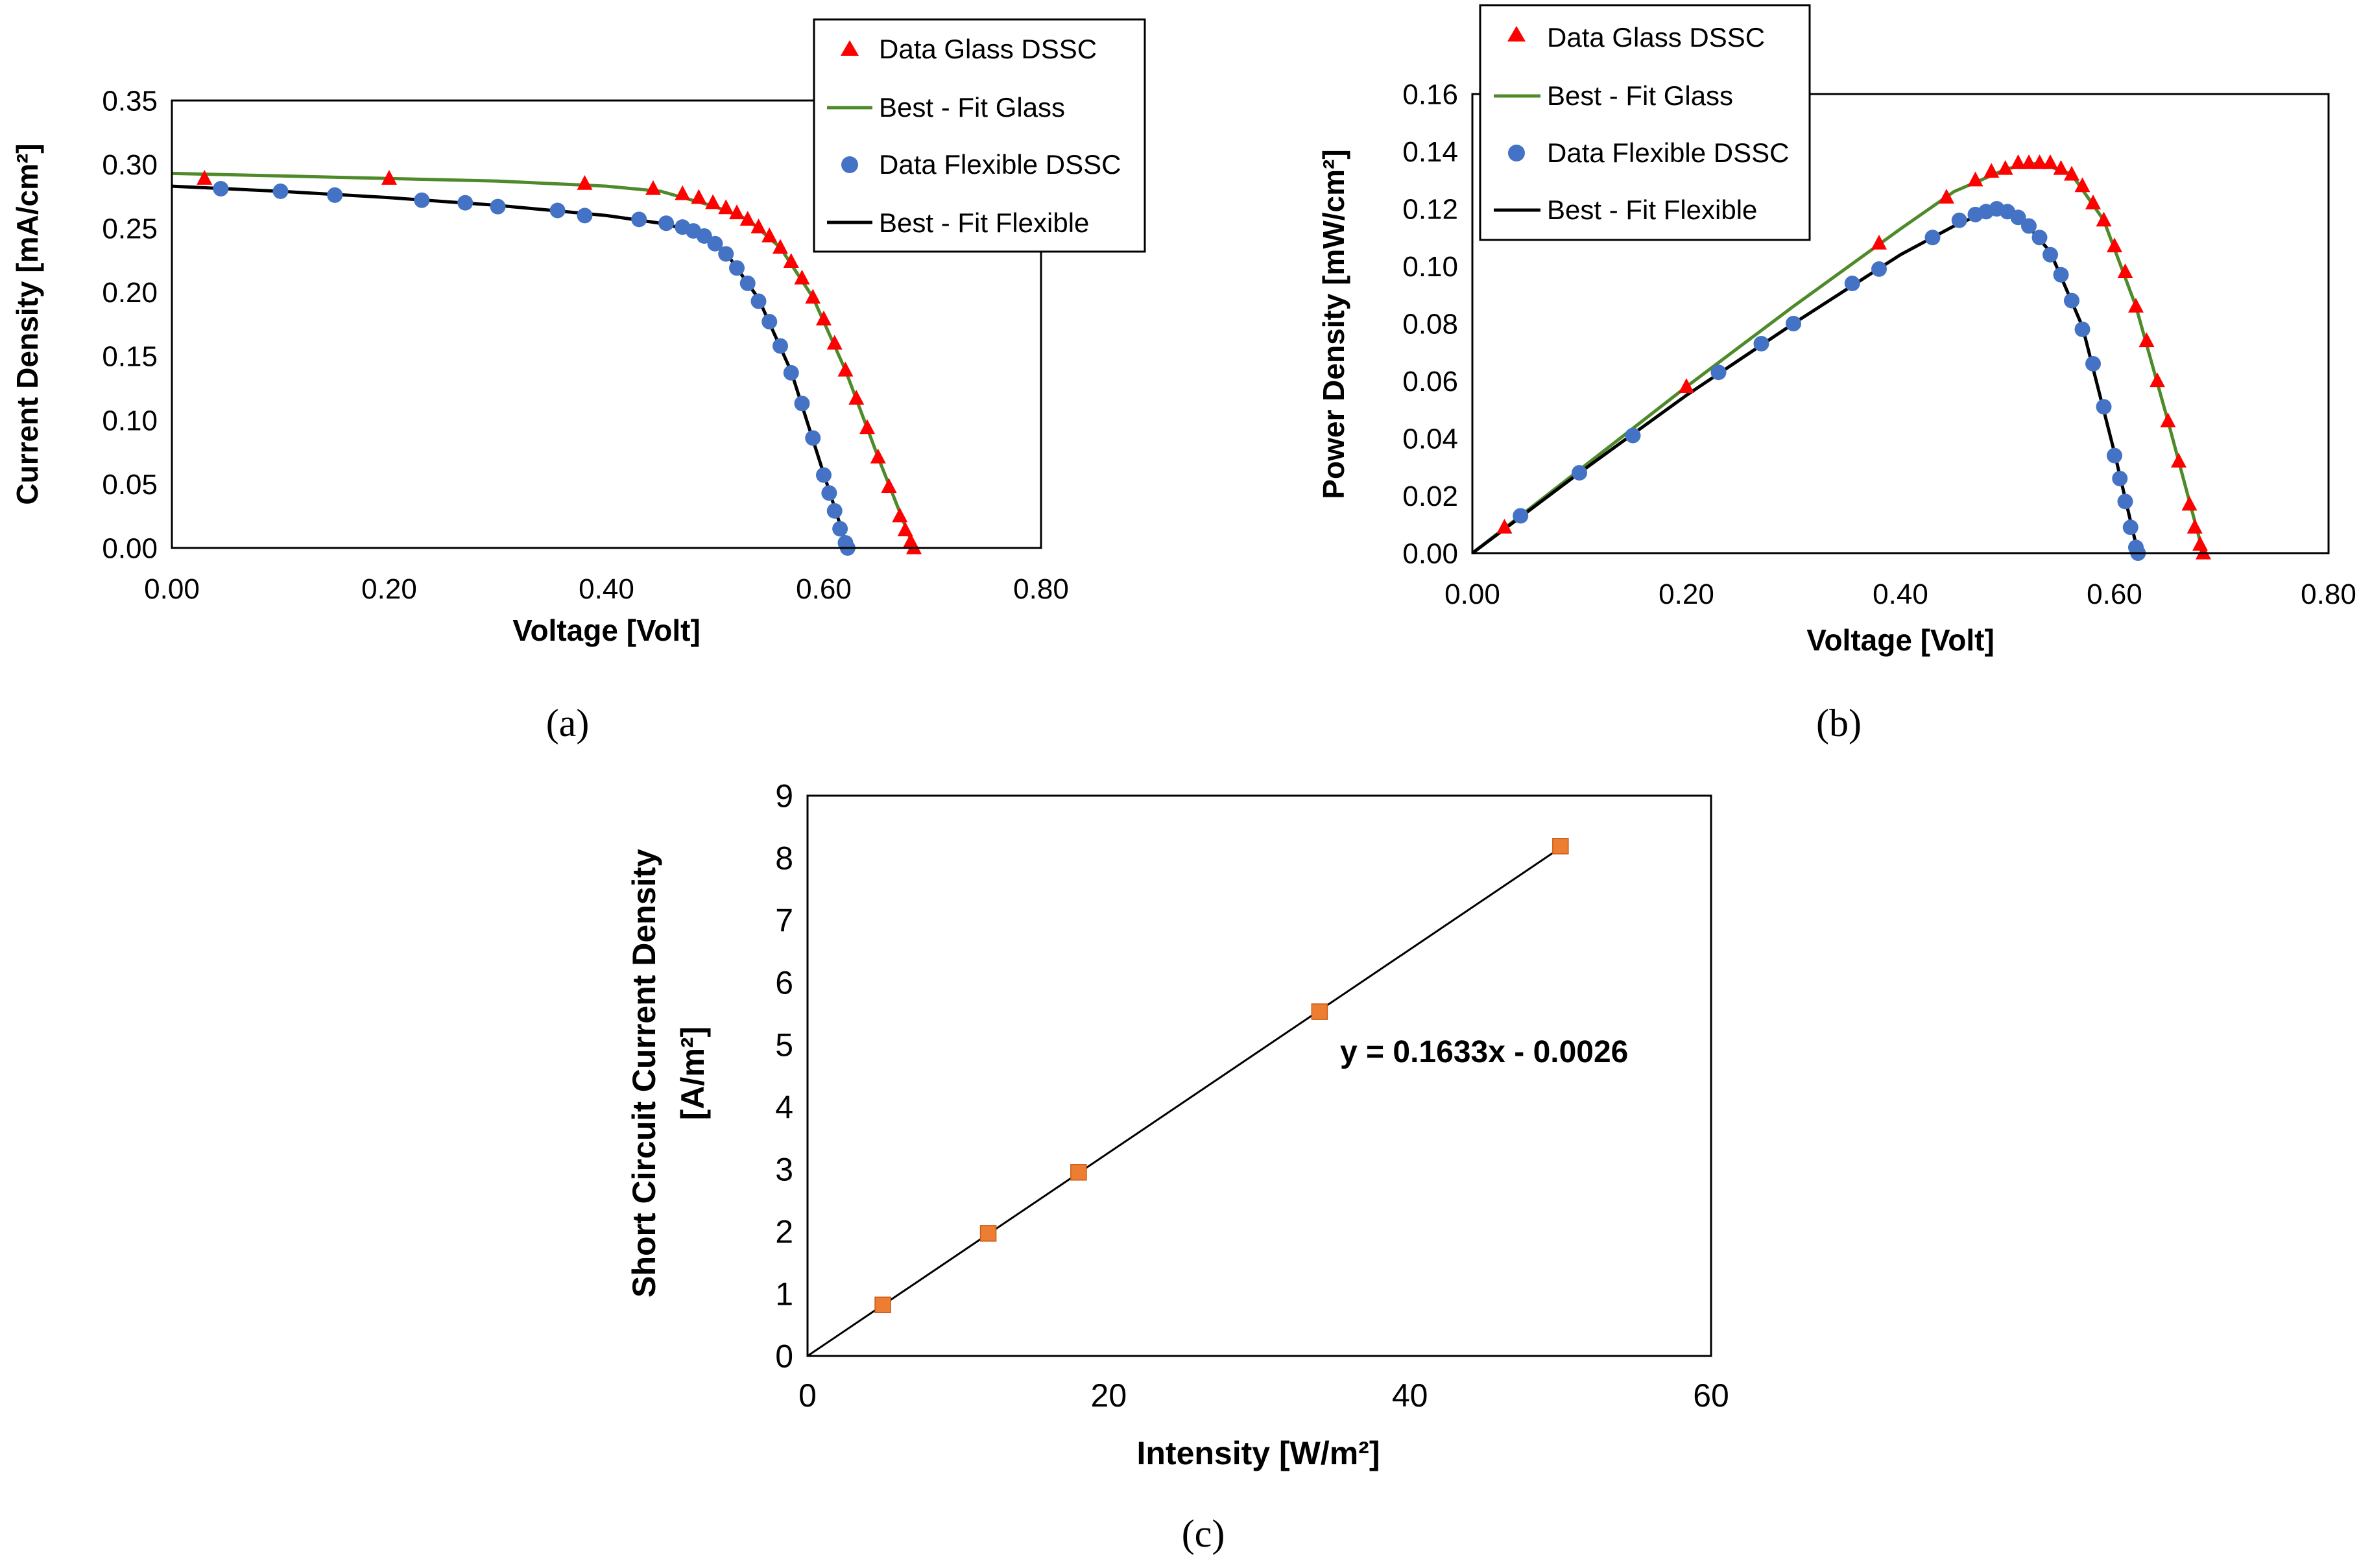 This screenshot has height=1568, width=2372. What do you see at coordinates (784, 858) in the screenshot?
I see `y-tick-label: 8` at bounding box center [784, 858].